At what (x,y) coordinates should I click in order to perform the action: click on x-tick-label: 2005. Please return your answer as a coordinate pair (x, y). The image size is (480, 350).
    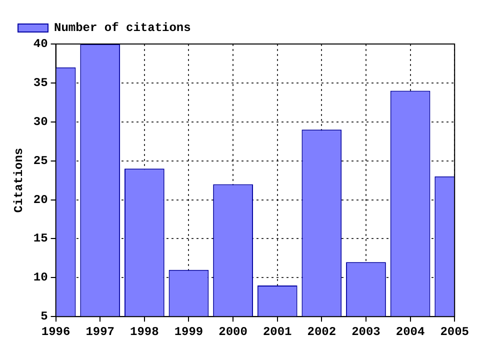
    Looking at the image, I should click on (455, 331).